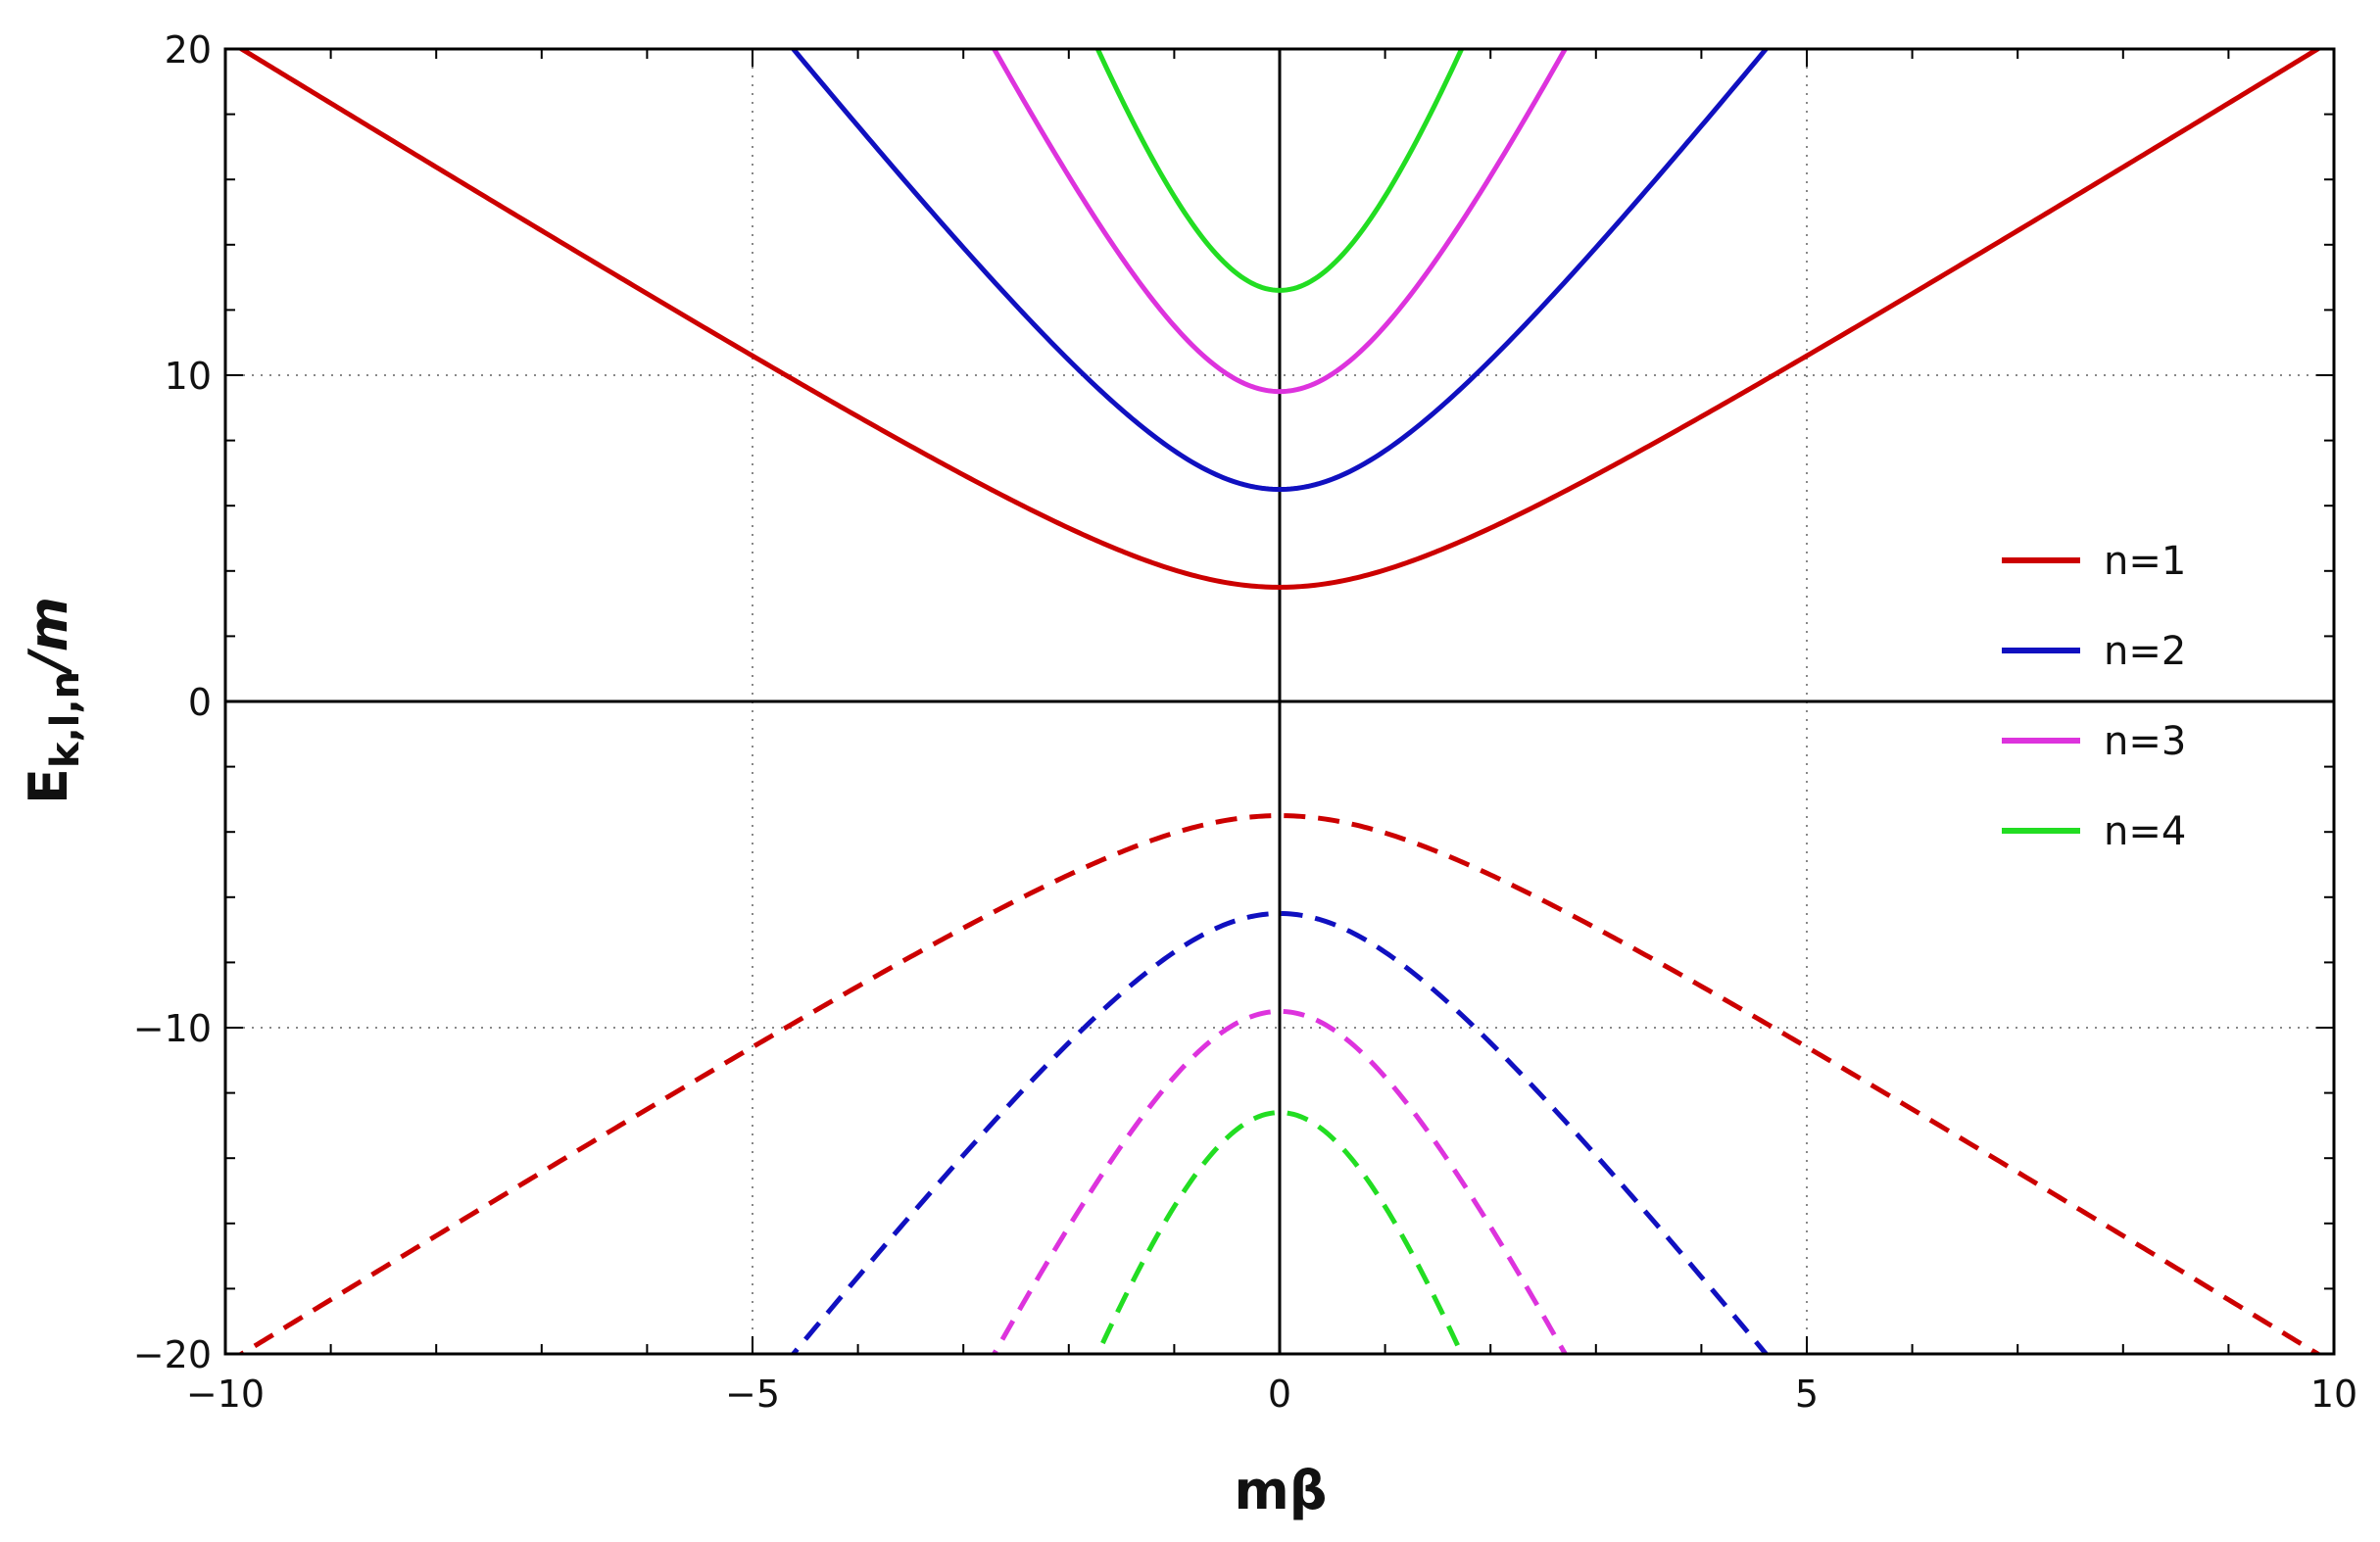 The image size is (2380, 1542). I want to click on y-tick-label: 10, so click(188, 376).